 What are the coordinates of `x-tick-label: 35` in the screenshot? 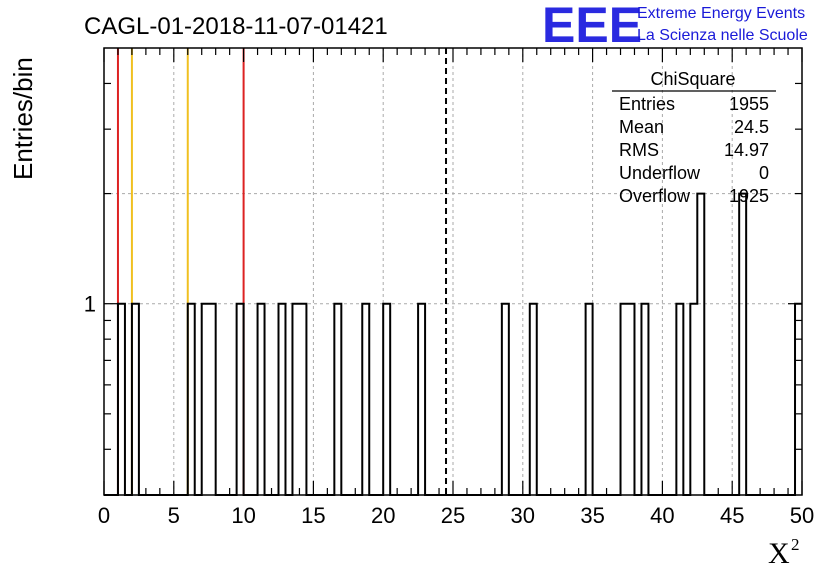 It's located at (592, 515).